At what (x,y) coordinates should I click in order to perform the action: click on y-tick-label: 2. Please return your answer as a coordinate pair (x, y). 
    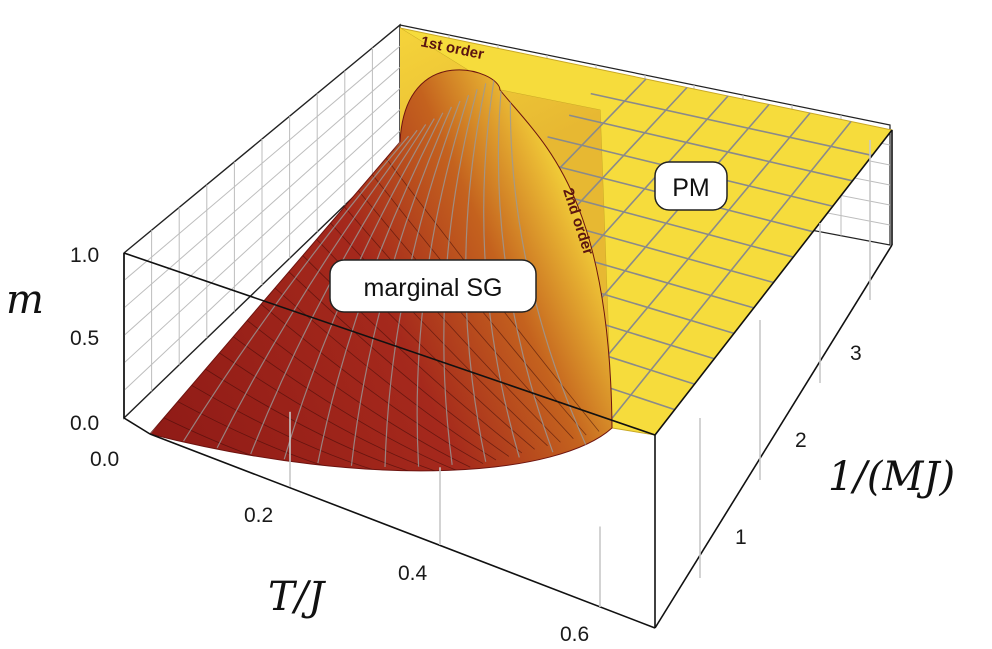
    Looking at the image, I should click on (801, 440).